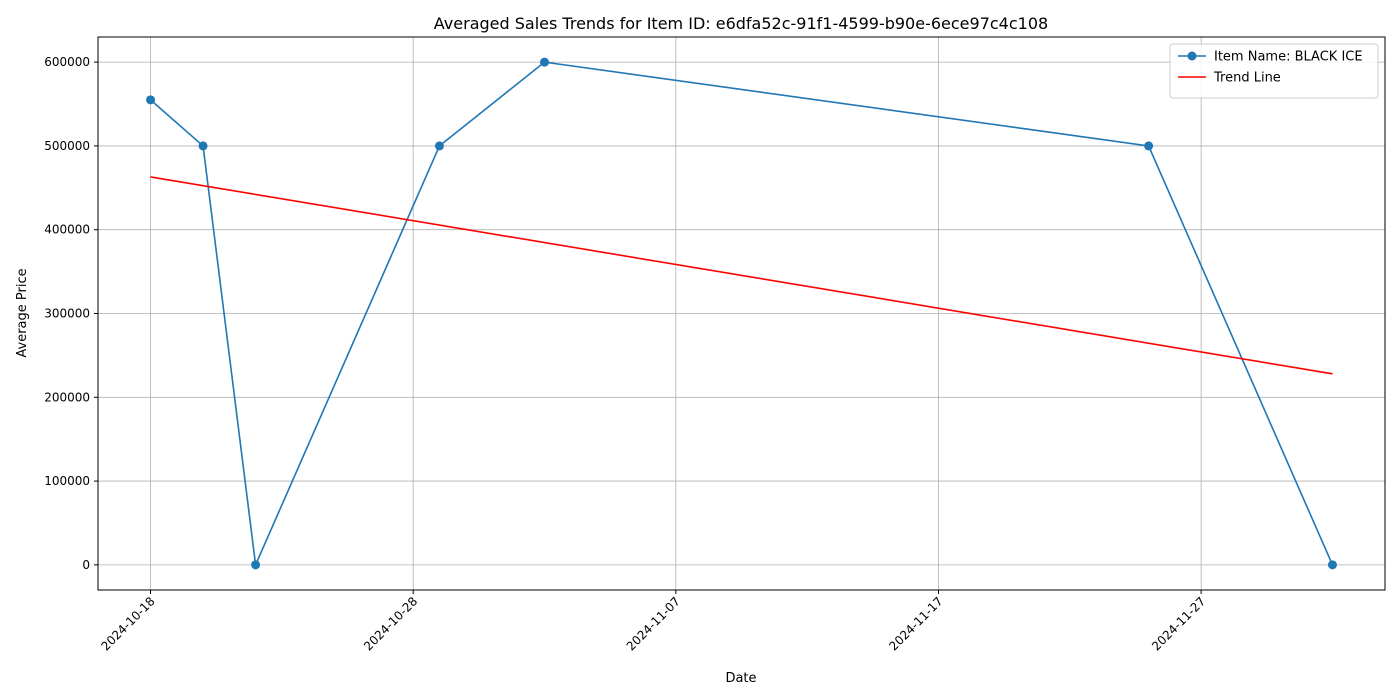 Image resolution: width=1400 pixels, height=700 pixels. What do you see at coordinates (1247, 78) in the screenshot?
I see `legend-entry-label: Trend Line` at bounding box center [1247, 78].